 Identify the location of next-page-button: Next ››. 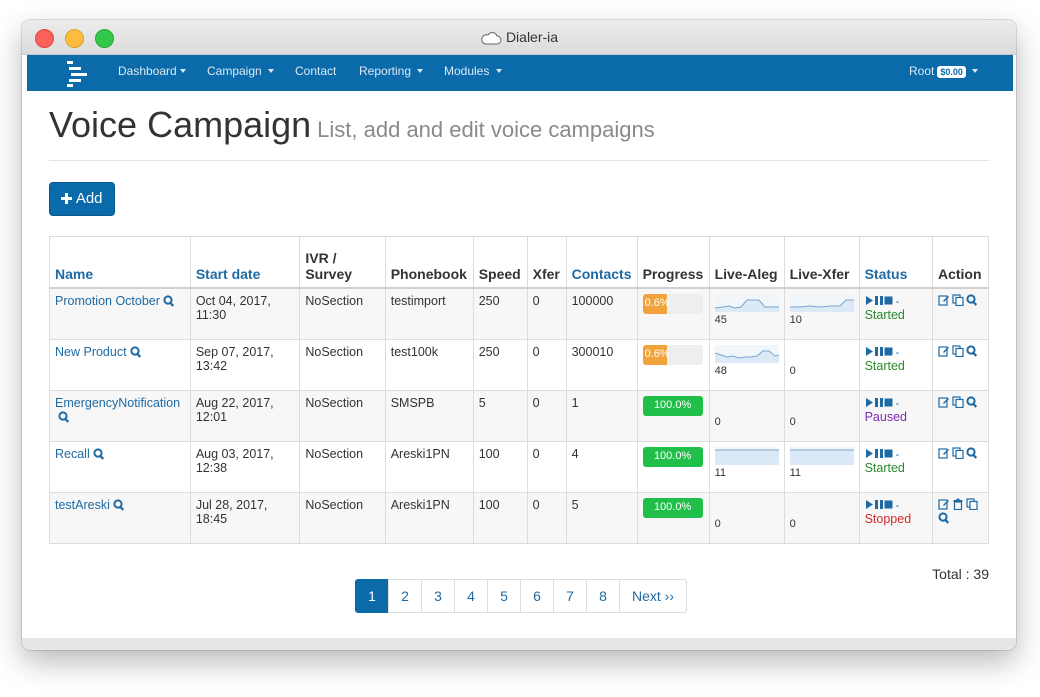
(653, 596).